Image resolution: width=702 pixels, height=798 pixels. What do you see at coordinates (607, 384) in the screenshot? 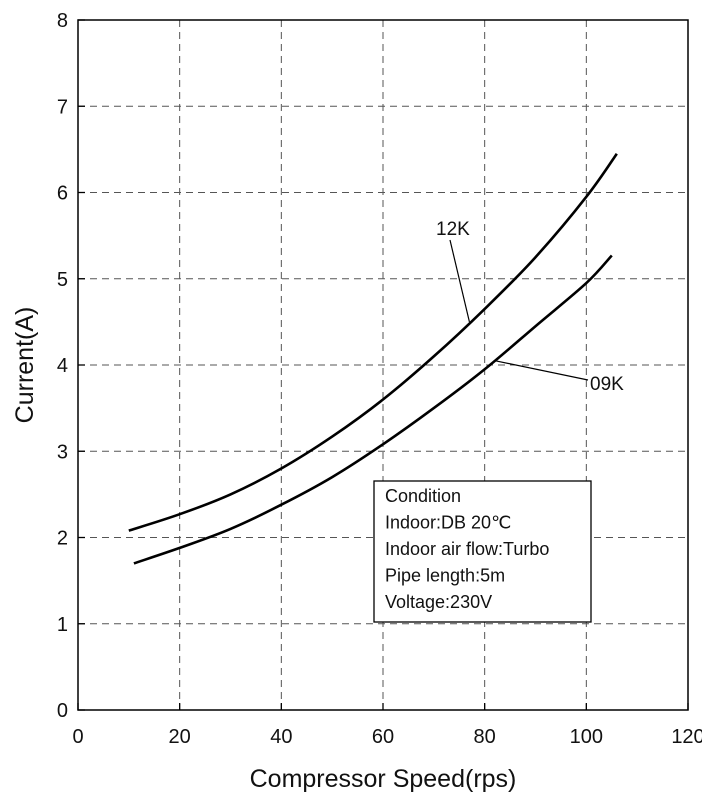
I see `annotation-label-09k: 09K` at bounding box center [607, 384].